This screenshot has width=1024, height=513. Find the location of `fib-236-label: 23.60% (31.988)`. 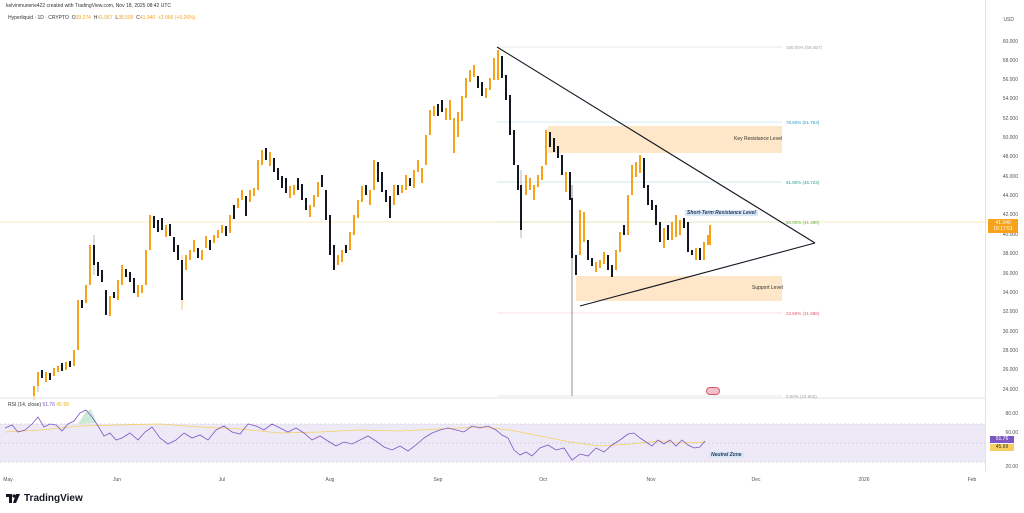

fib-236-label: 23.60% (31.988) is located at coordinates (803, 313).